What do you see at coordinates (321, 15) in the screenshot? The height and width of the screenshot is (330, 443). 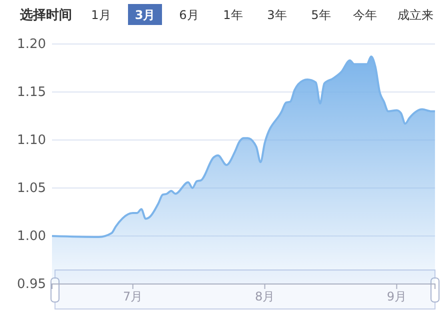 I see `text: 5年` at bounding box center [321, 15].